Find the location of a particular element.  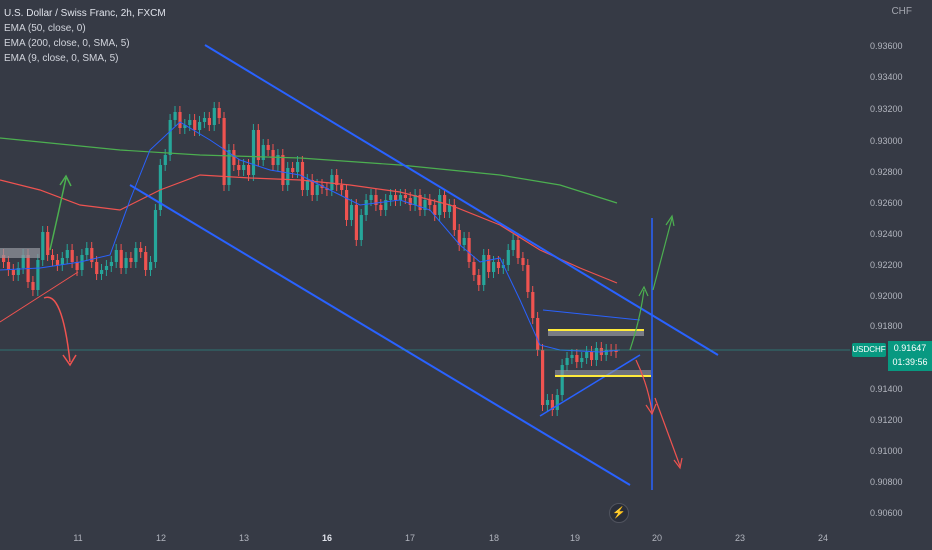

indicator-ema-200: EMA (200, close, 0, SMA, 5) is located at coordinates (67, 43).